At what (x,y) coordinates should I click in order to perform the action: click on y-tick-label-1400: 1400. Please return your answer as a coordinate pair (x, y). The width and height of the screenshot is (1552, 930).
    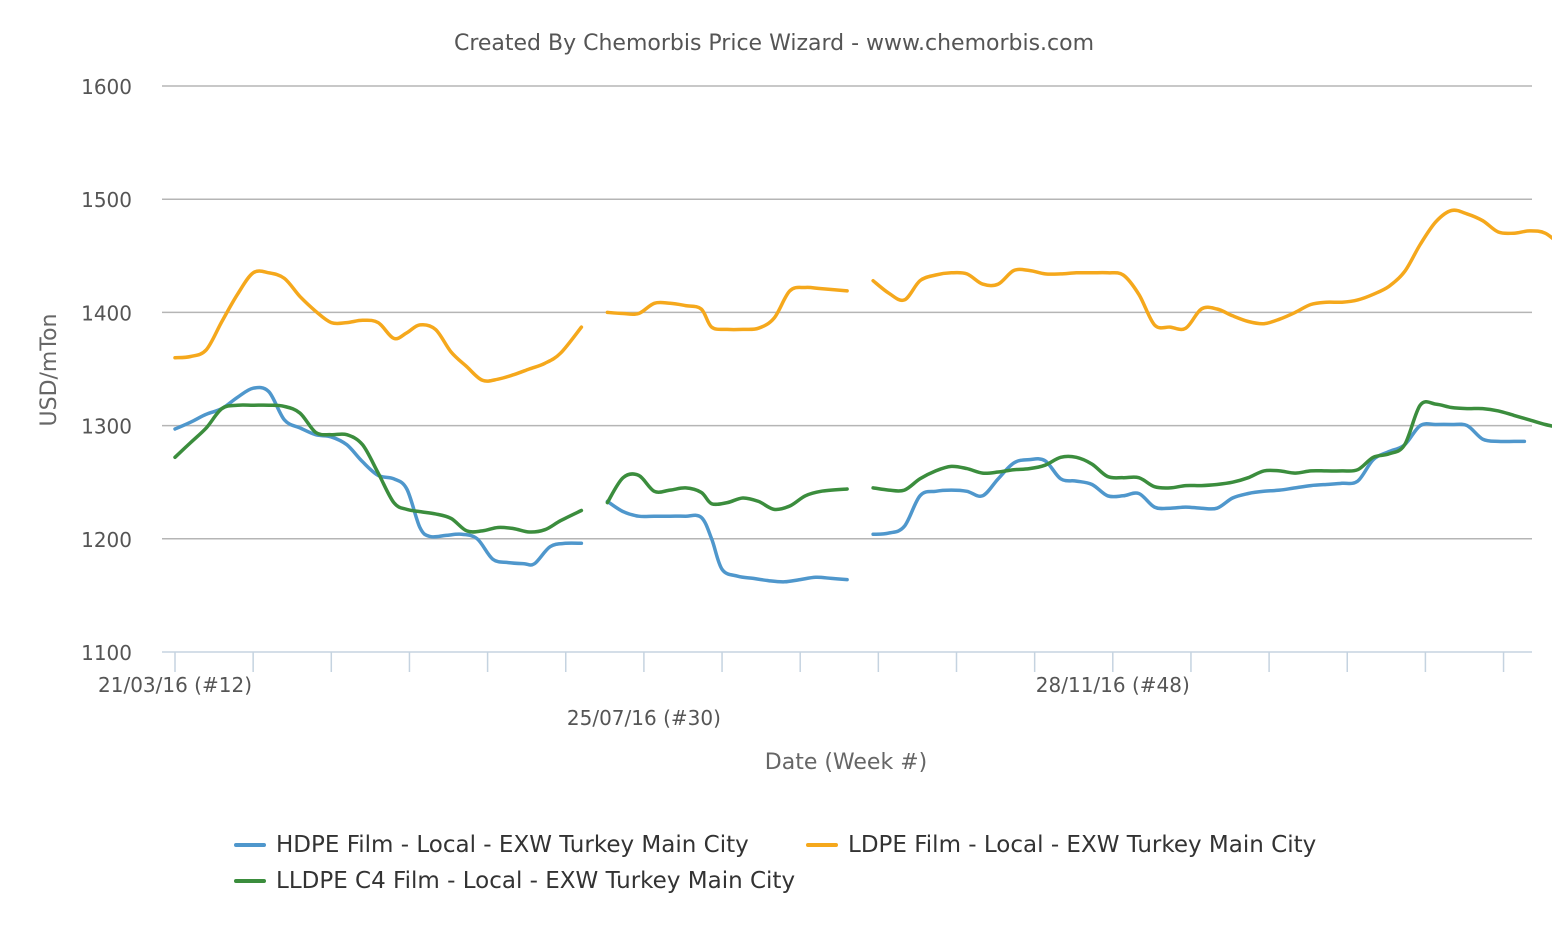
    Looking at the image, I should click on (106, 313).